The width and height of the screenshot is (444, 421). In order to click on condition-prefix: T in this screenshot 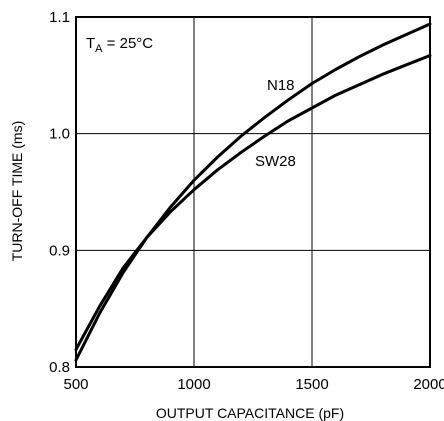, I will do `click(90, 43)`.